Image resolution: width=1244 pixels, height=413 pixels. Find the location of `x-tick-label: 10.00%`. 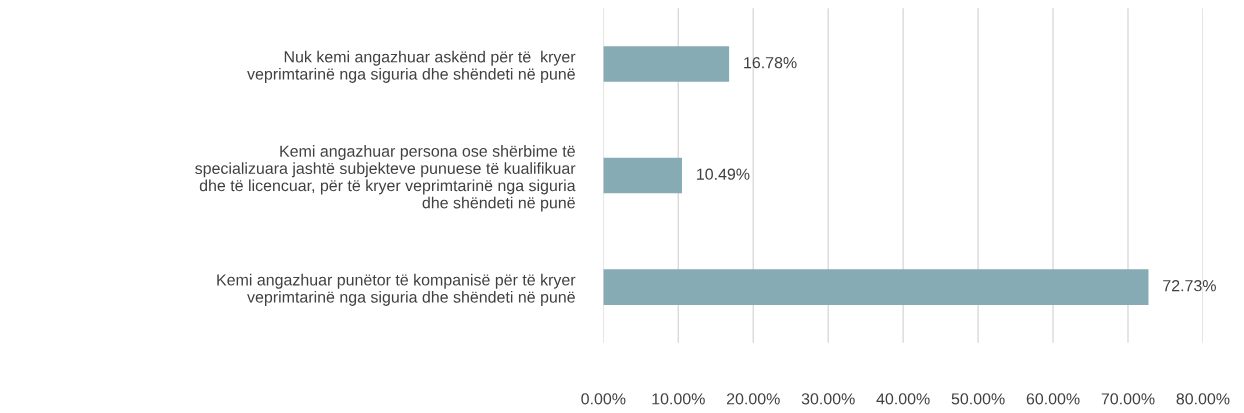

x-tick-label: 10.00% is located at coordinates (678, 399).